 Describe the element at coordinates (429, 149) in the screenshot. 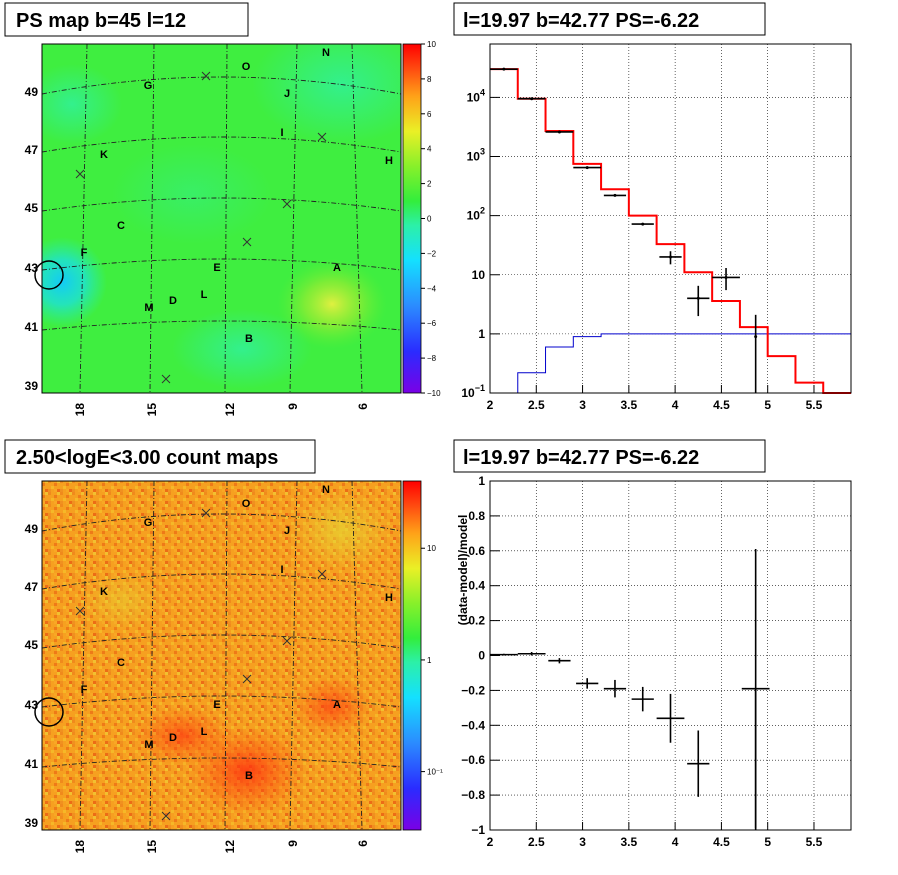

I see `colorbar-tick-label: 4` at that location.